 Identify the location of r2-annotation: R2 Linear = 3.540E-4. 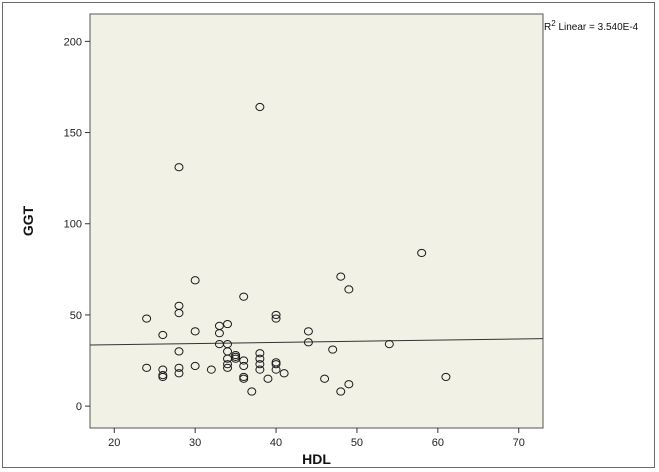
(591, 26).